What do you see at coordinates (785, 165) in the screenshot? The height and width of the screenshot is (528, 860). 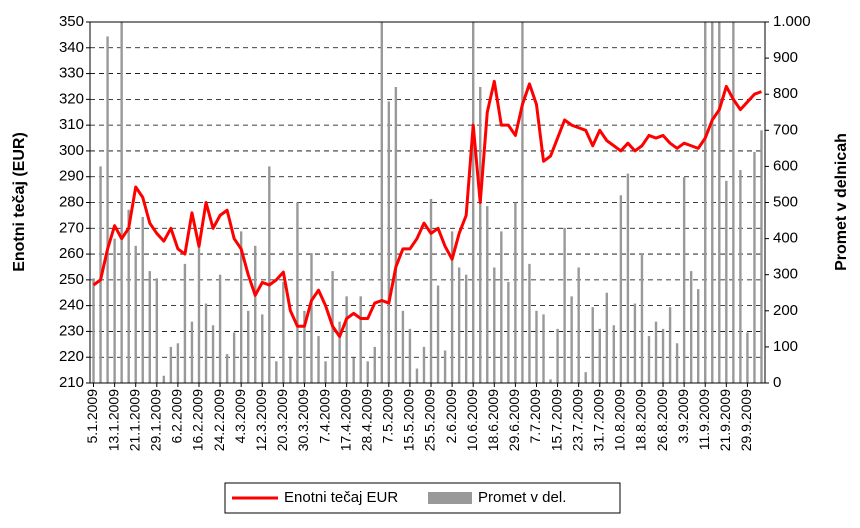 I see `y2-tick-label: 600` at bounding box center [785, 165].